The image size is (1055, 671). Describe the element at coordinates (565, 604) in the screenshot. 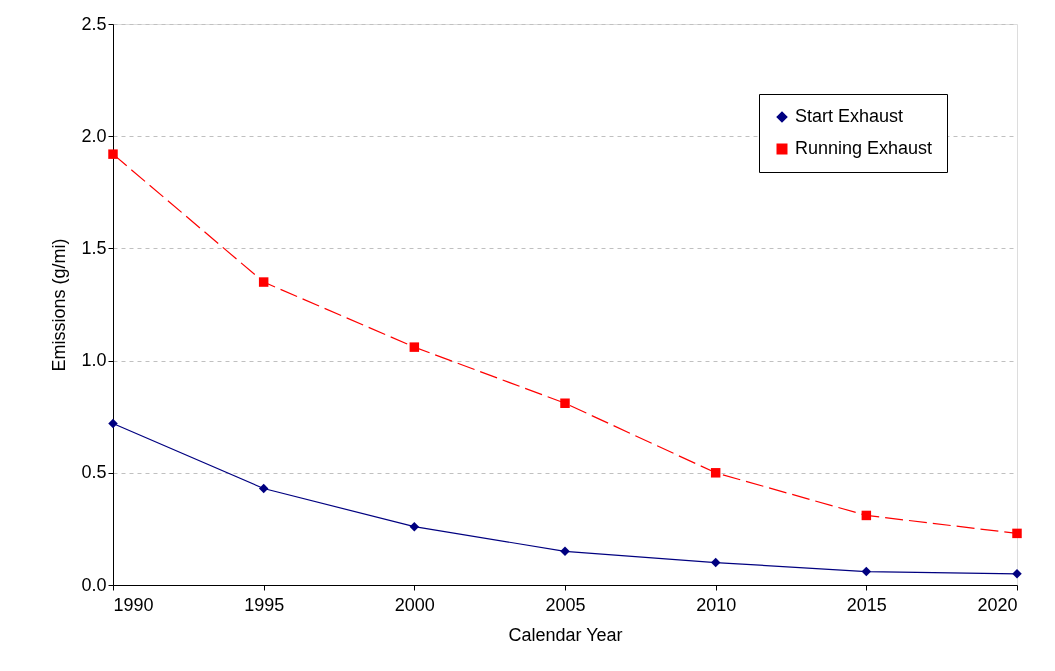

I see `x-tick-label: 2005` at that location.